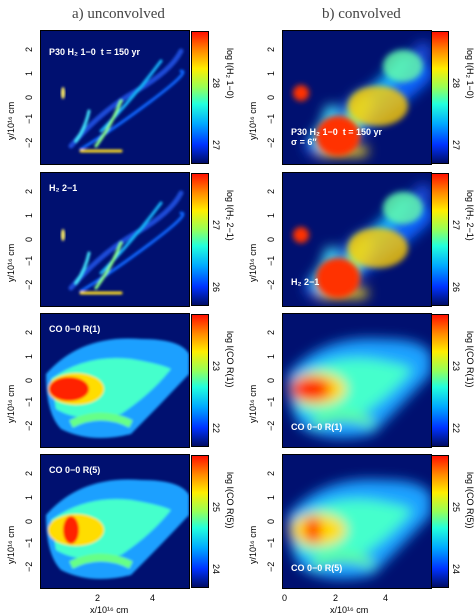  What do you see at coordinates (115, 521) in the screenshot?
I see `panel-left-row4: CO 0−0 R(5)` at bounding box center [115, 521].